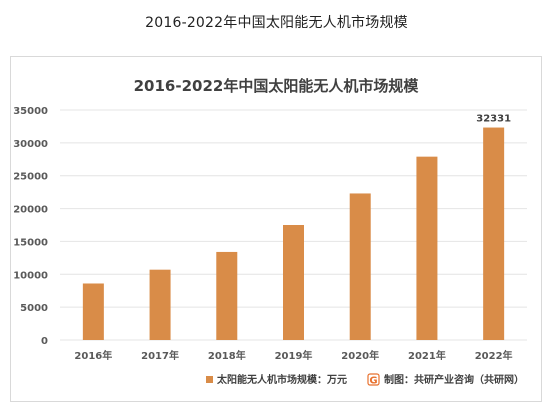  I want to click on legend: 太阳能无人机市场规模：万元, so click(276, 379).